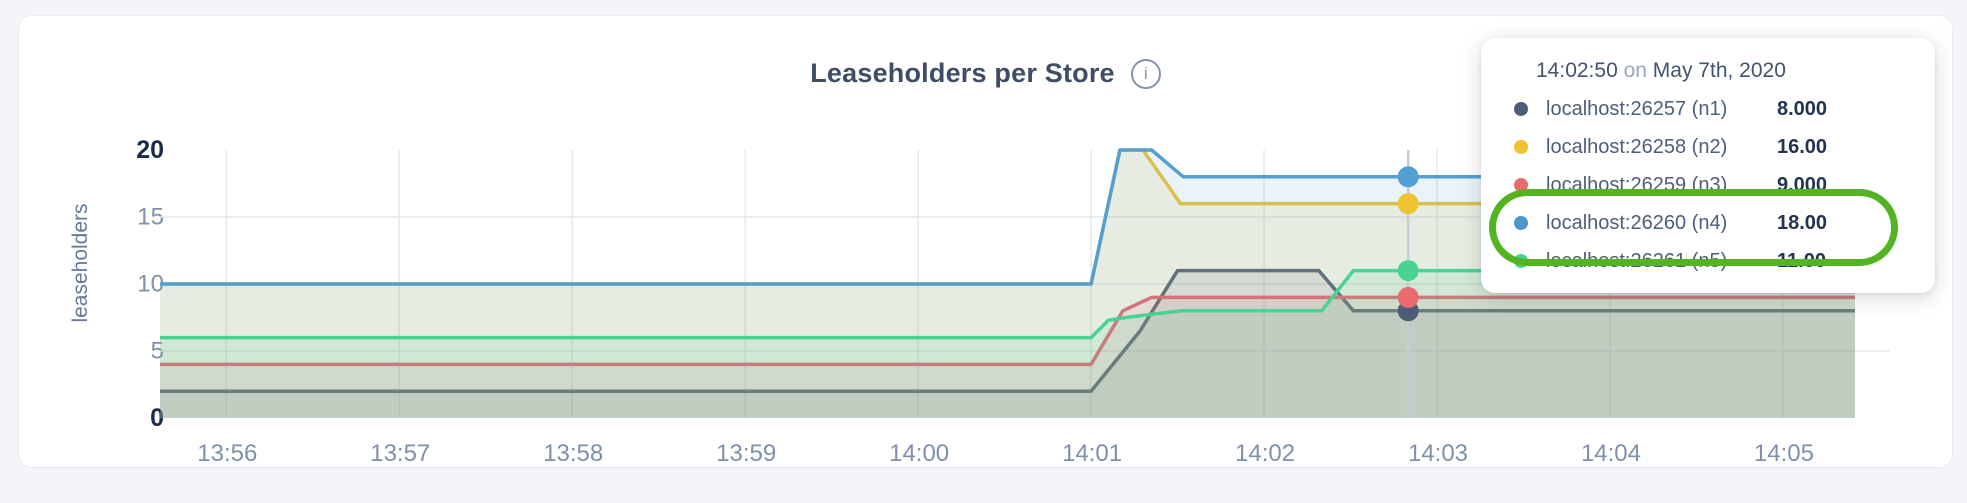 This screenshot has width=1967, height=503. Describe the element at coordinates (227, 453) in the screenshot. I see `x-tick-label: 13:56` at that location.